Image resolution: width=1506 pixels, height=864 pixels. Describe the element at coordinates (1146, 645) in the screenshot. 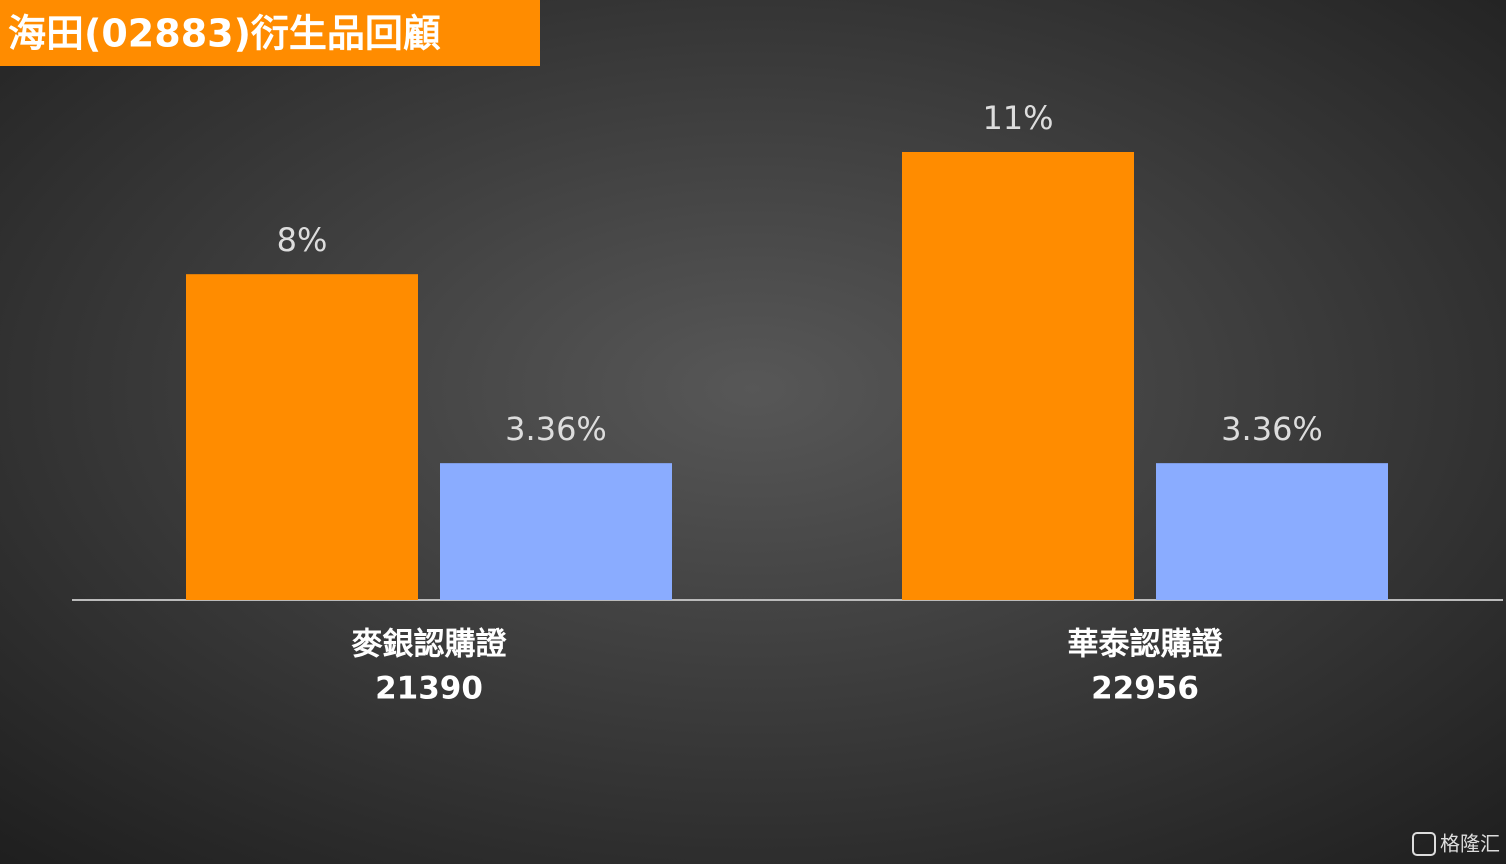

I see `x-tick-label: 華泰認購證` at that location.